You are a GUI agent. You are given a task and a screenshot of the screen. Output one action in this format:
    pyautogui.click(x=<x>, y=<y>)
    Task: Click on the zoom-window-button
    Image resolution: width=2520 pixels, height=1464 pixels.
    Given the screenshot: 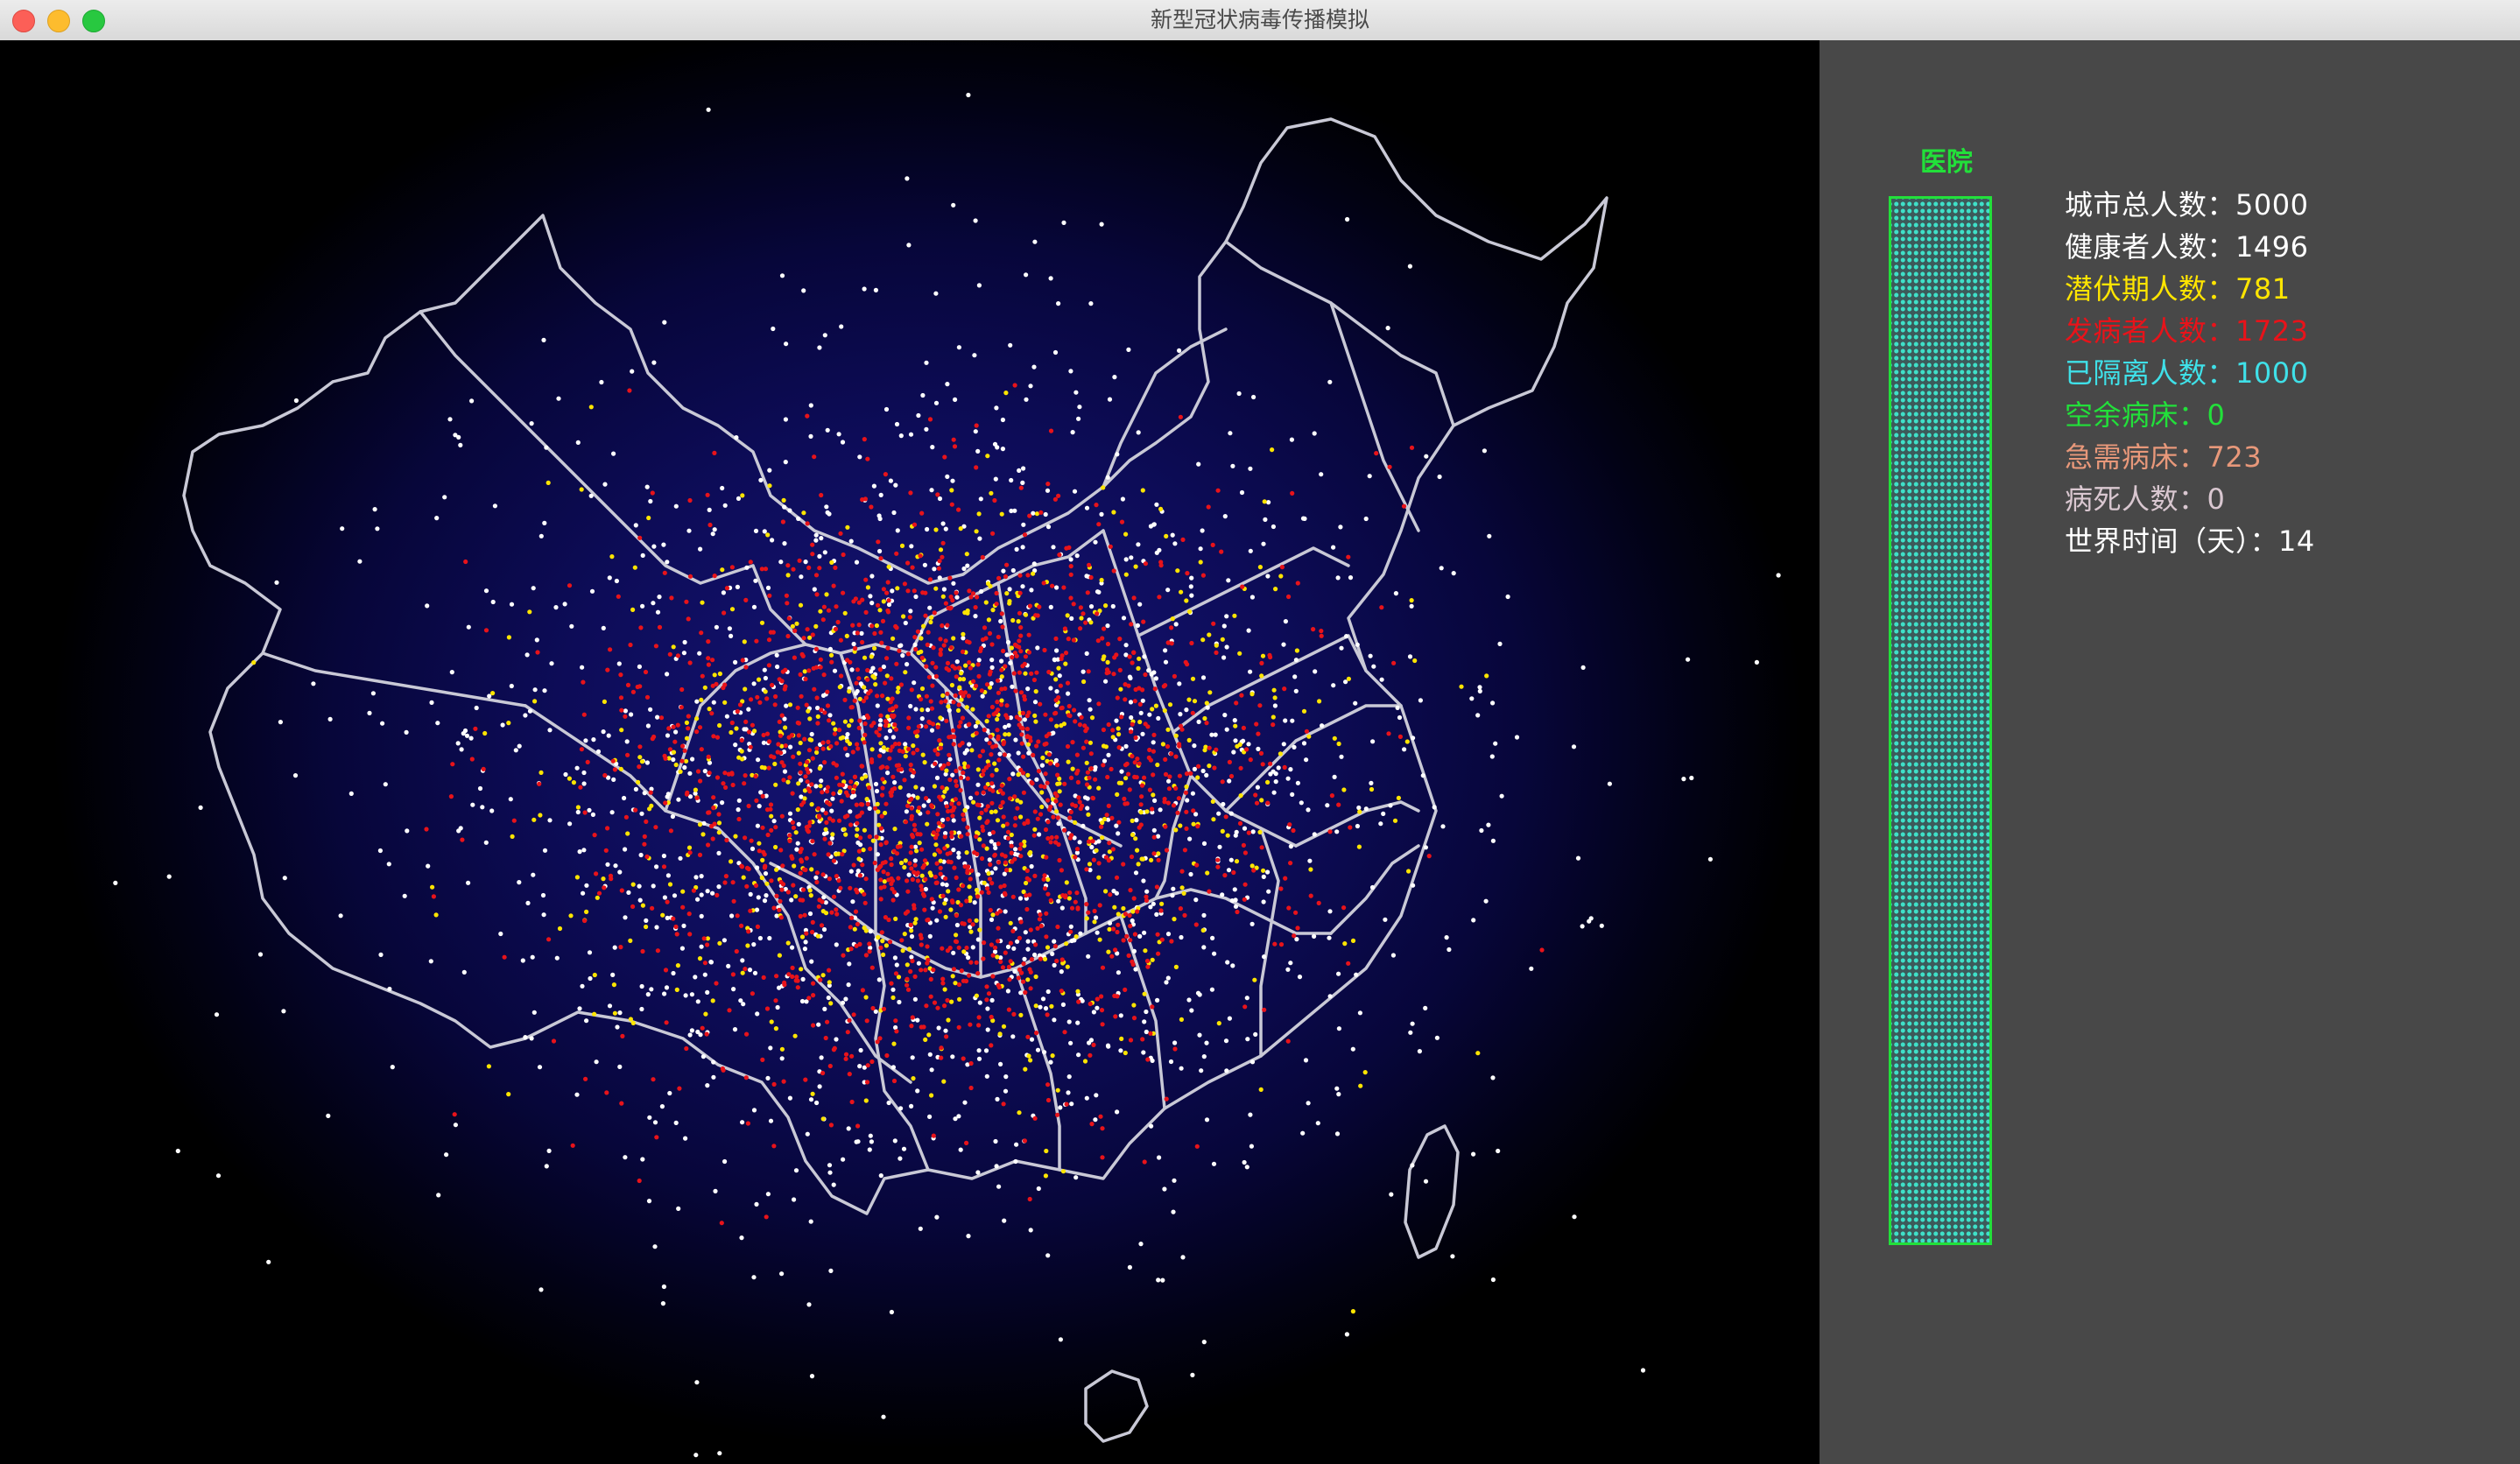 What is the action you would take?
    pyautogui.click(x=93, y=21)
    